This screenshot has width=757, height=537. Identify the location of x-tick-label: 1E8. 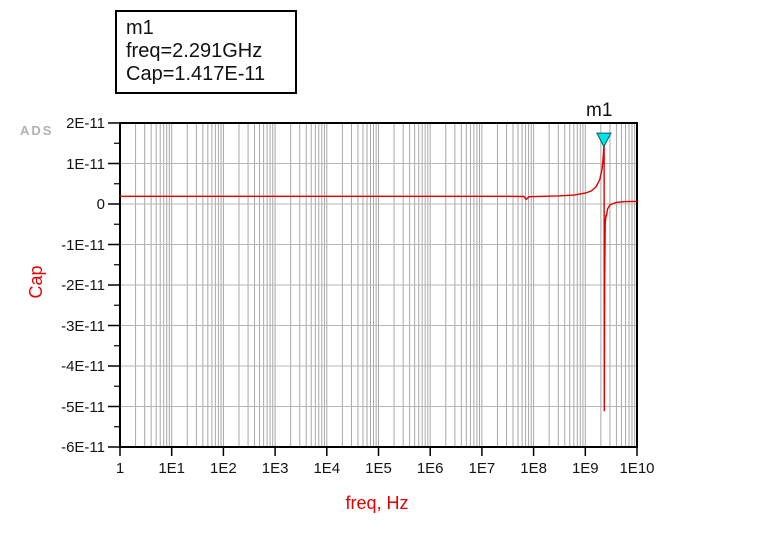
(533, 468).